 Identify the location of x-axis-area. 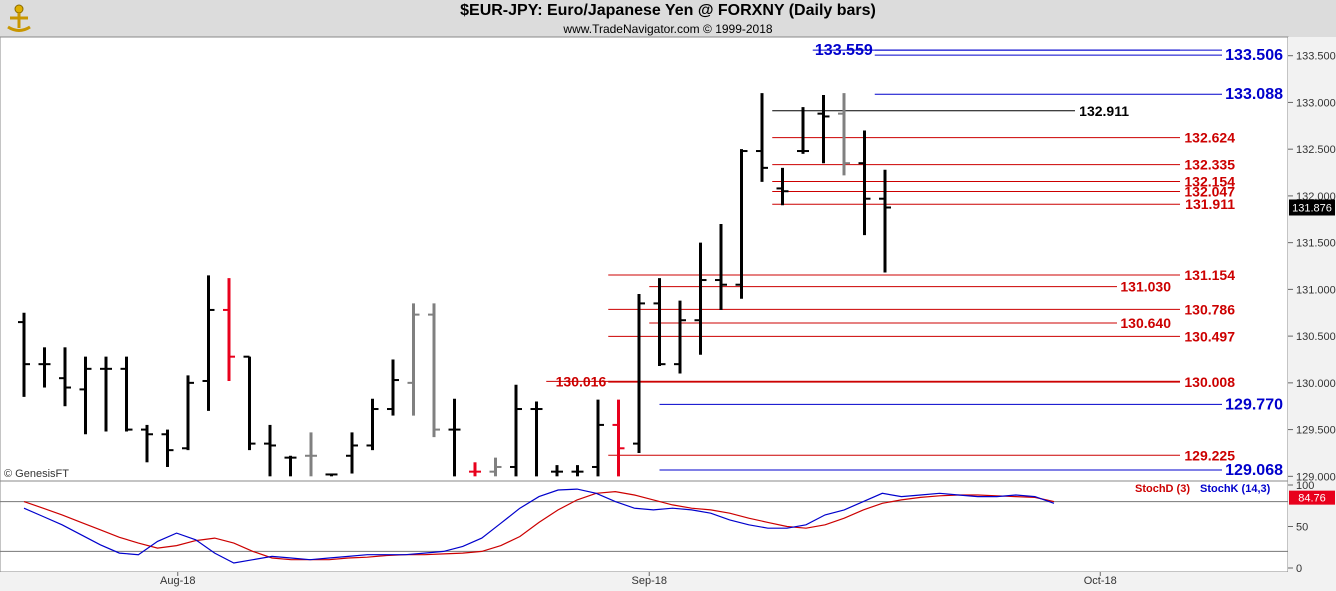
(644, 581).